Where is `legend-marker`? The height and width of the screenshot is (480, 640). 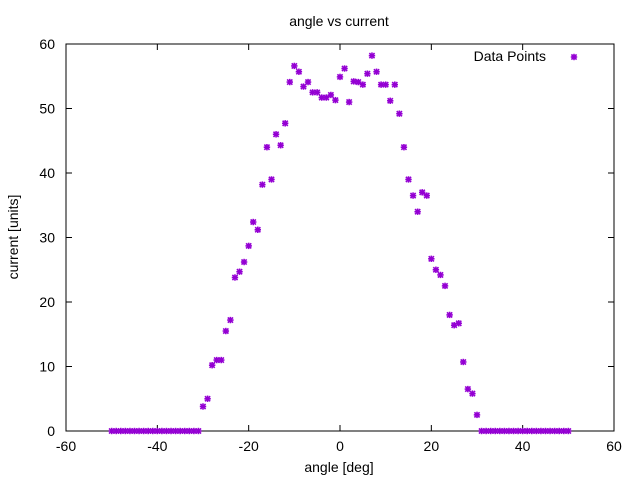
legend-marker is located at coordinates (574, 57).